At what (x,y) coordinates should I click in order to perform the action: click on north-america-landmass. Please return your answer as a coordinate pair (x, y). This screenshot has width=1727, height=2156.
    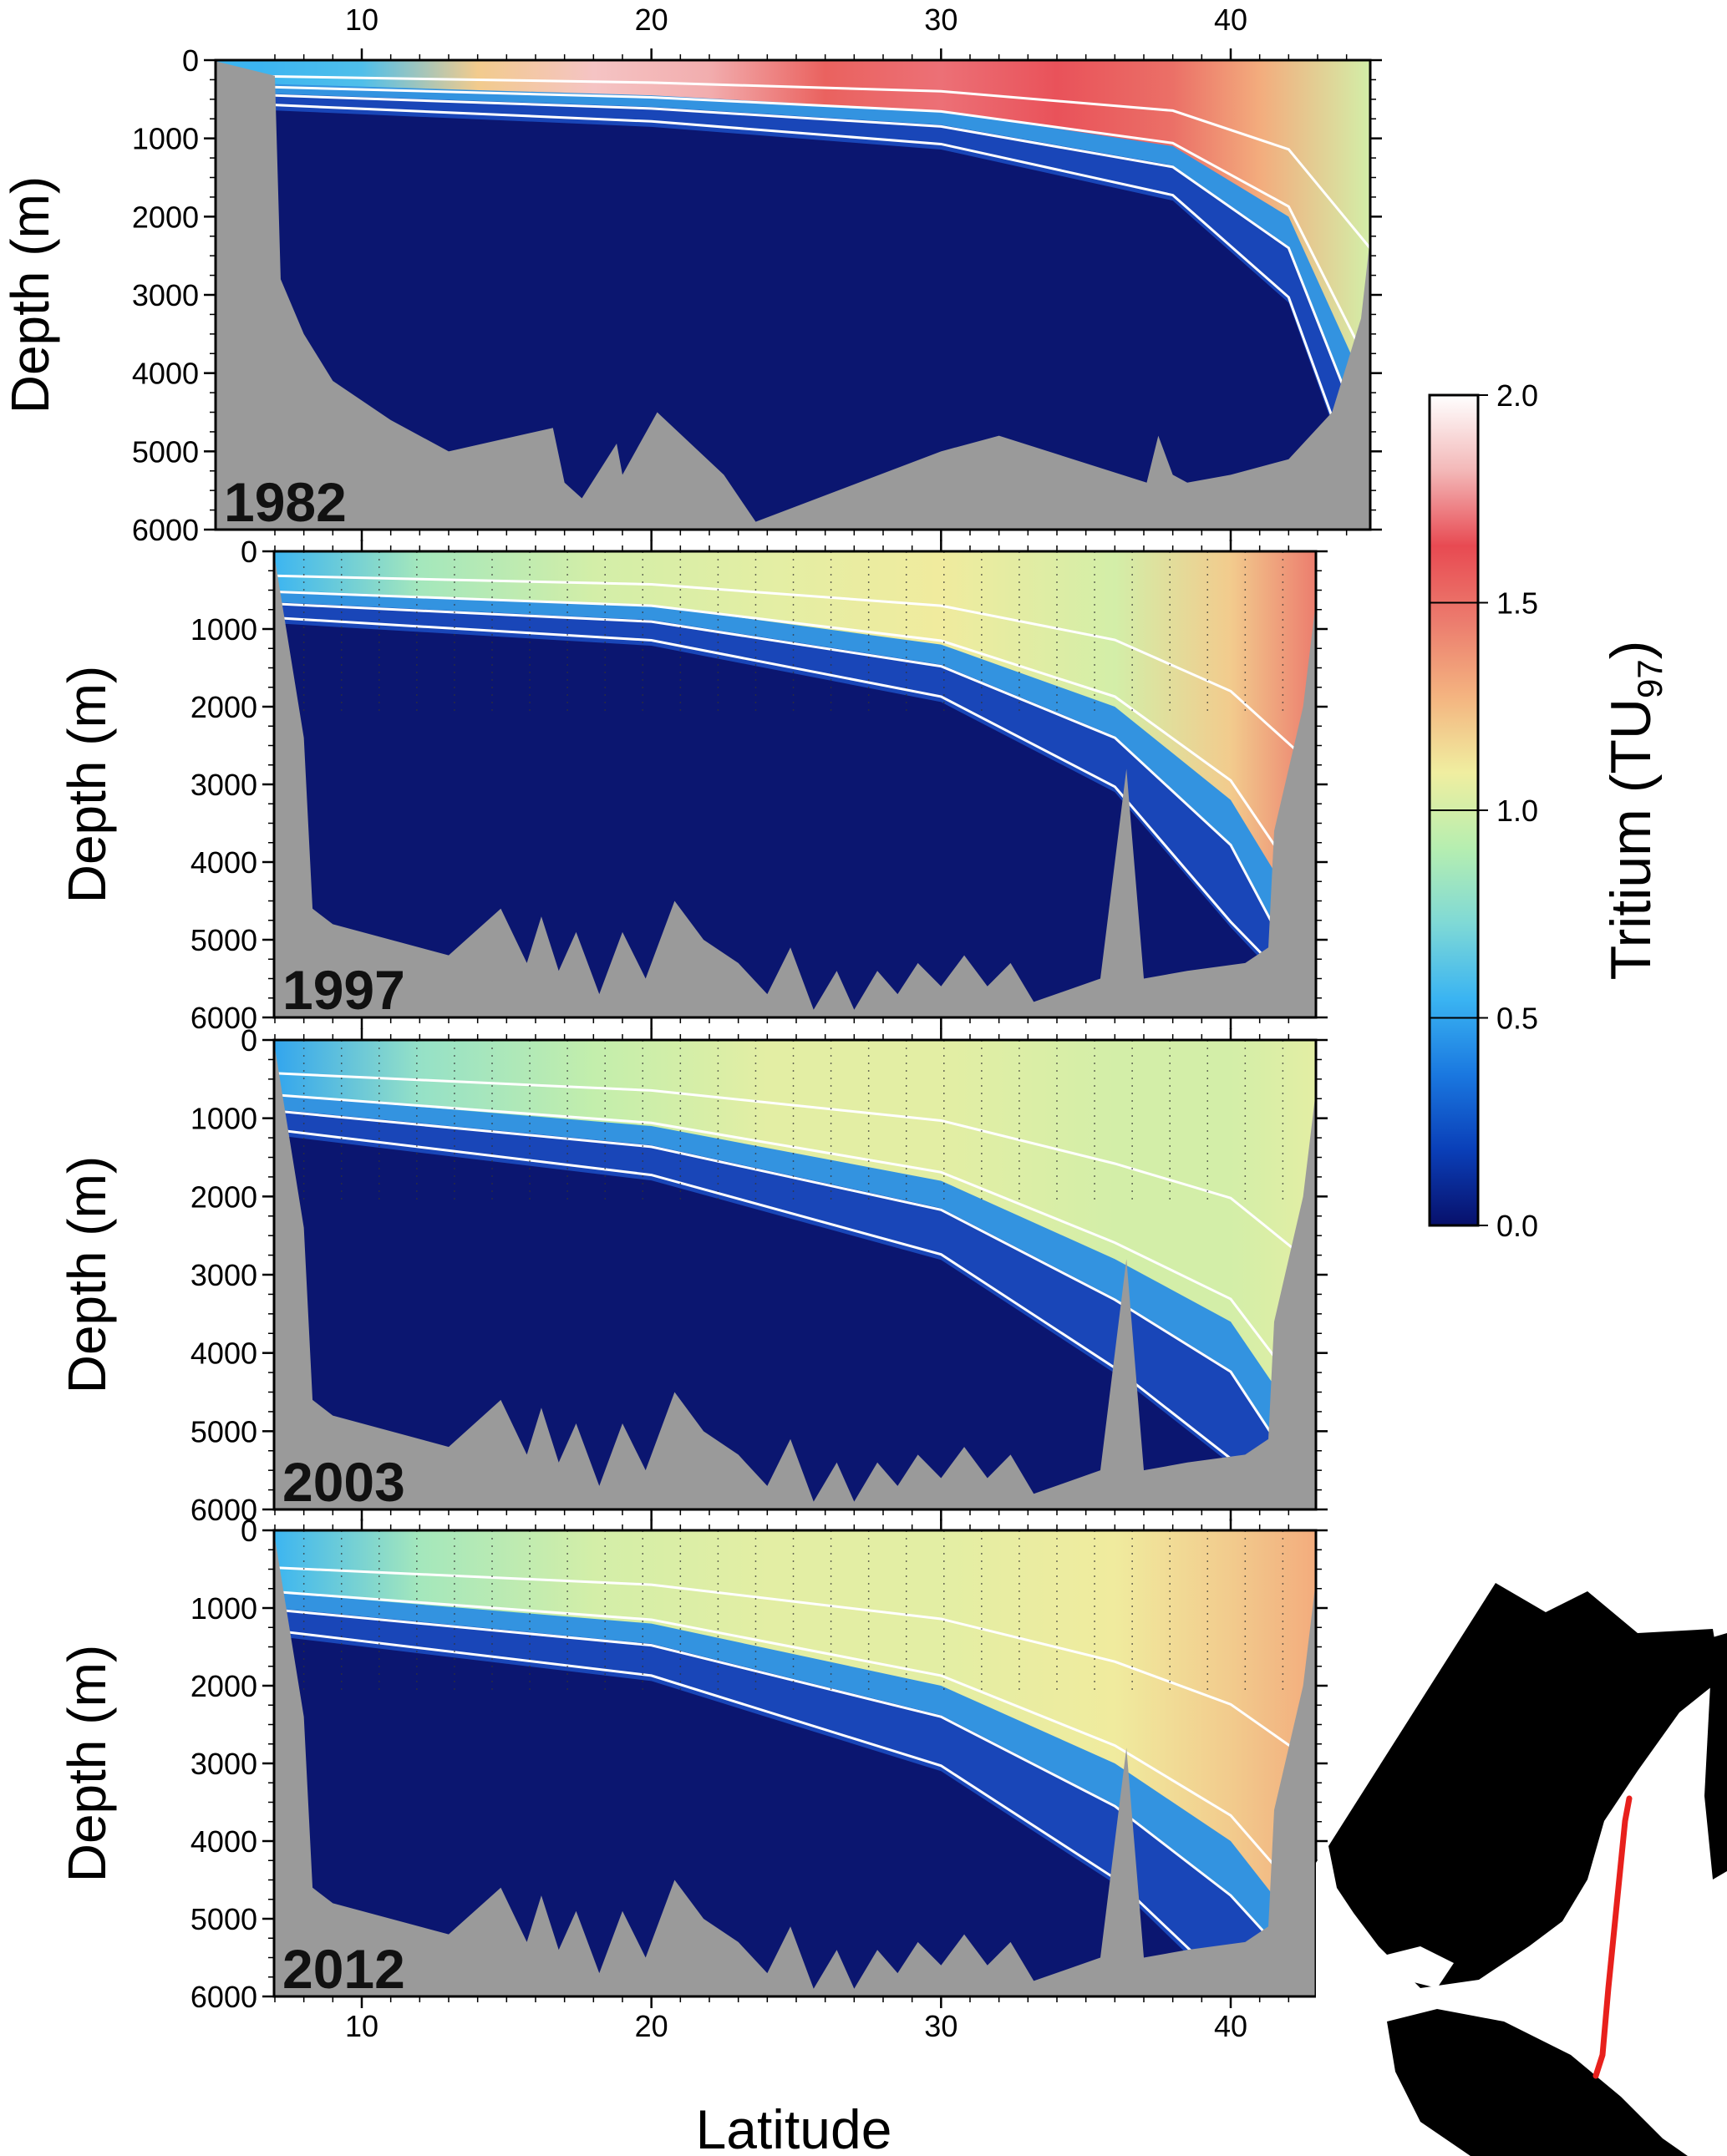
    Looking at the image, I should click on (1524, 1785).